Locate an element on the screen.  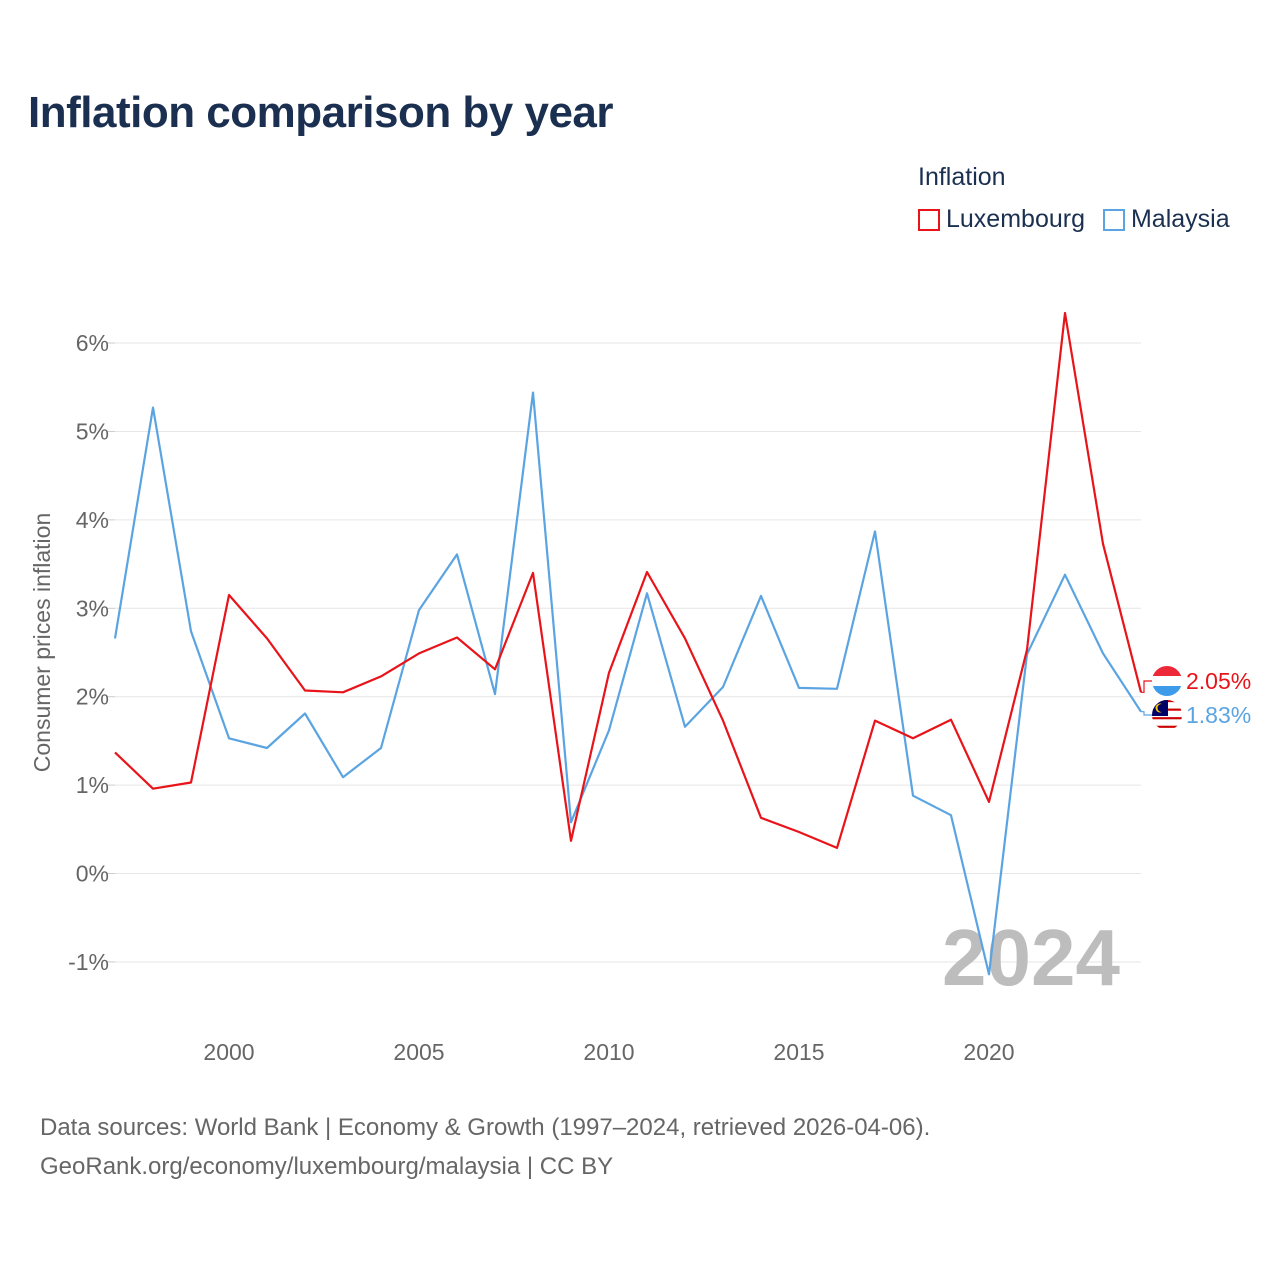
end-connector-luxembourg is located at coordinates (1147, 686).